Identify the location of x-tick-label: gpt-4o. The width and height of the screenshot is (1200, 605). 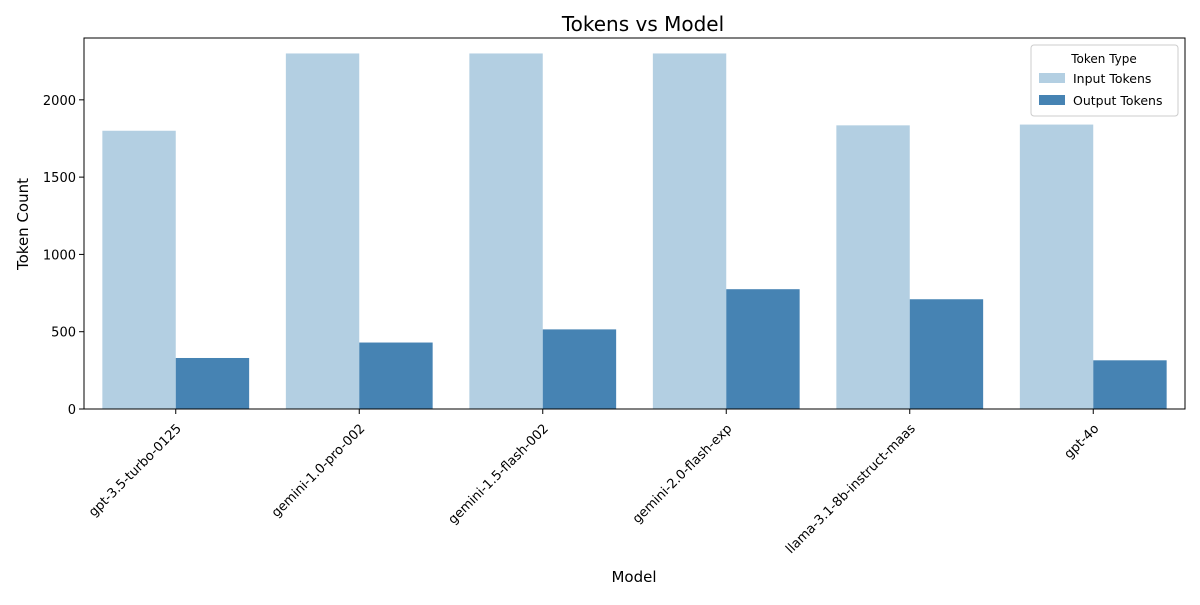
(1082, 441).